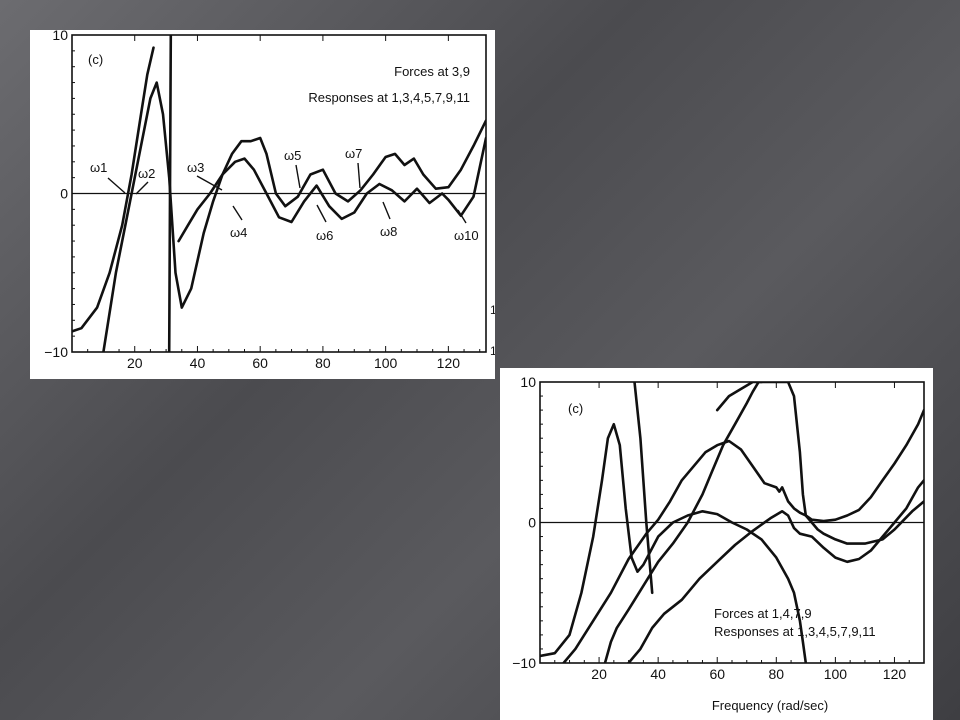  What do you see at coordinates (770, 705) in the screenshot?
I see `x-axis-label: Frequency (rad/sec)` at bounding box center [770, 705].